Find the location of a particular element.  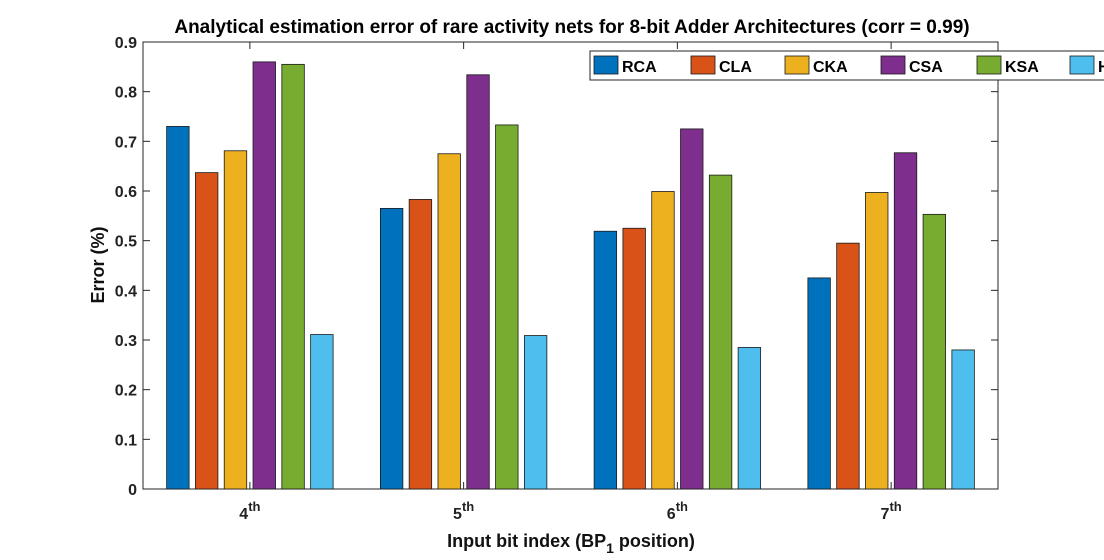

y-tick-label: 0.1 is located at coordinates (126, 440).